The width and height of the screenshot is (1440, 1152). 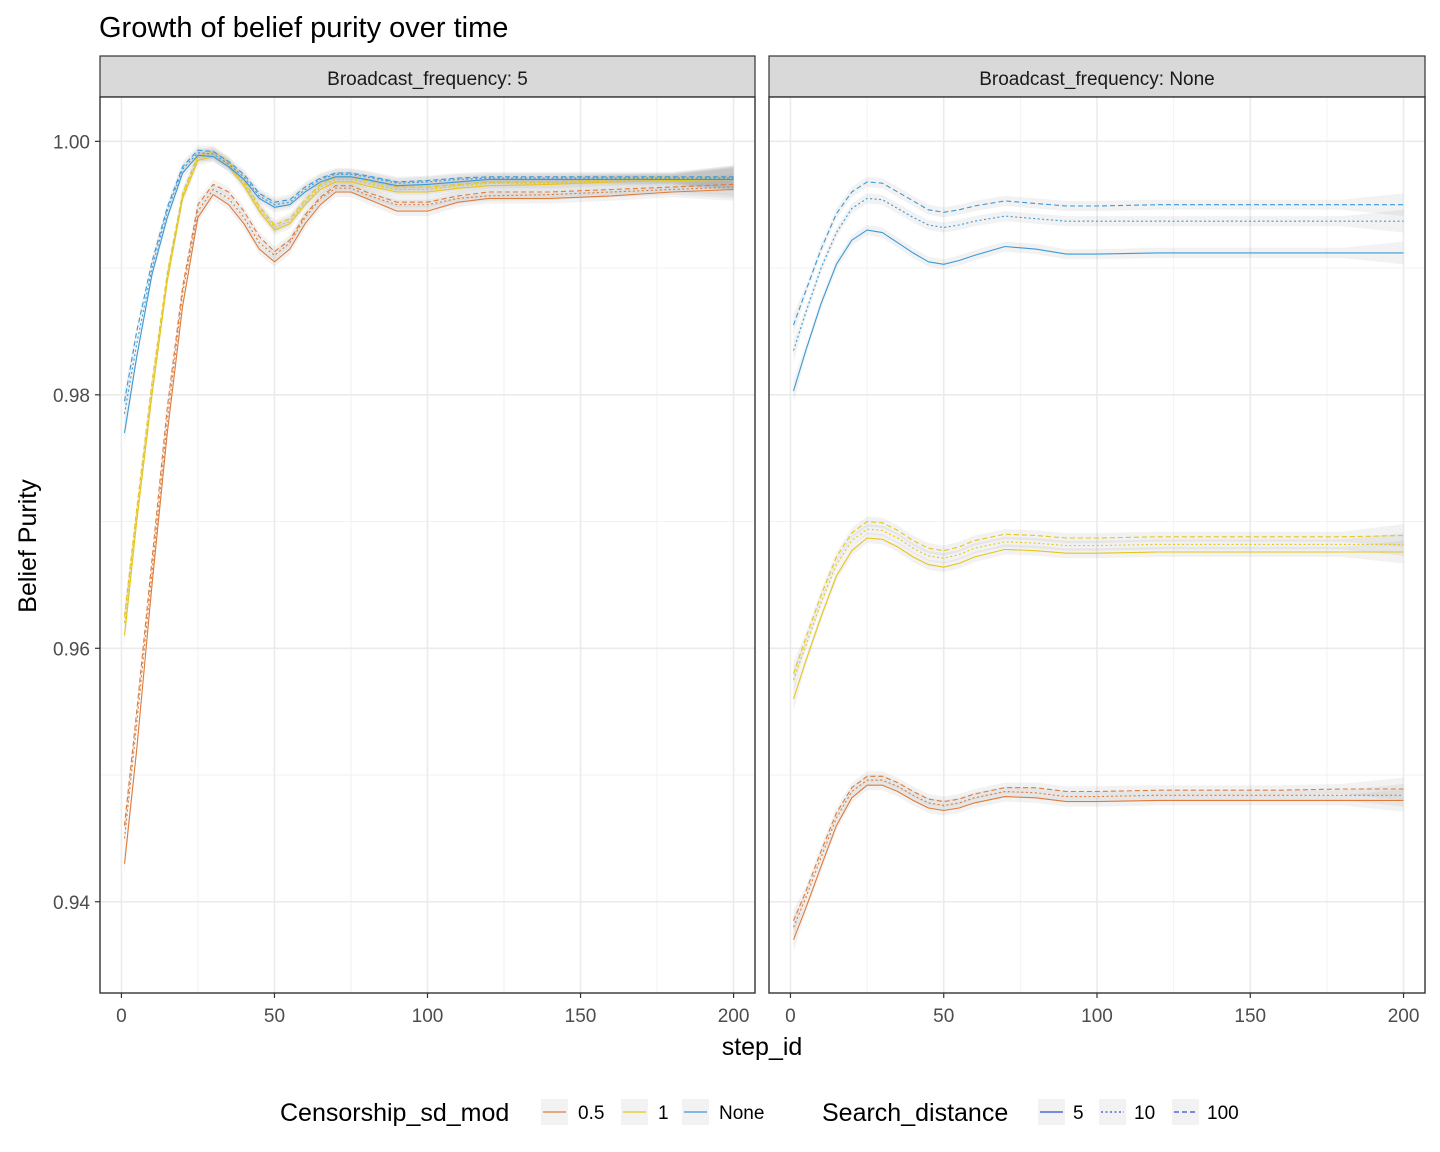 I want to click on legend-key-background, so click(x=1112, y=1112).